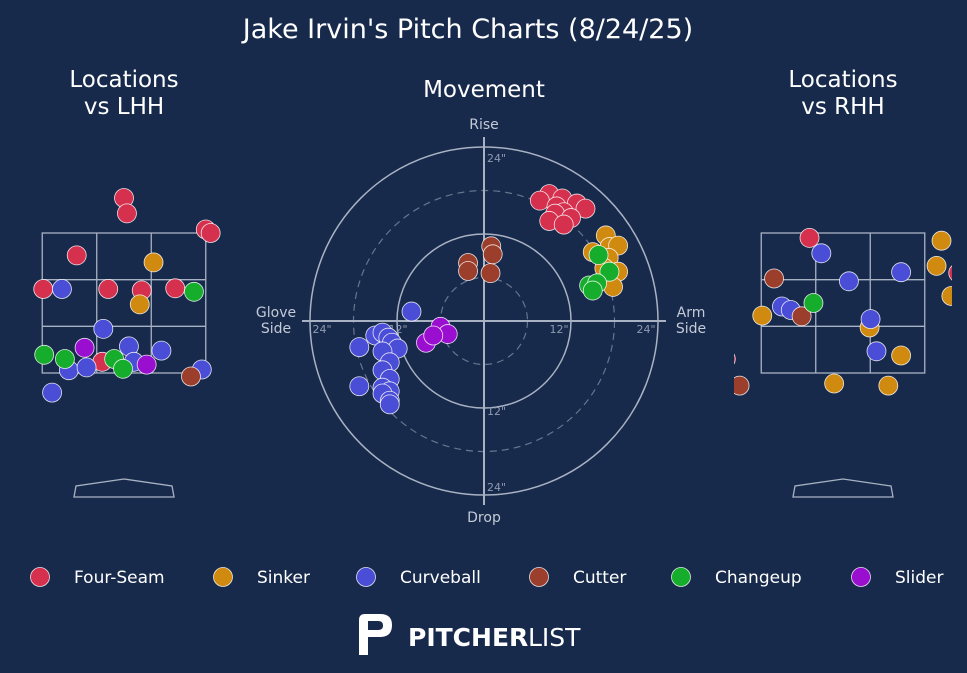 The image size is (967, 673). What do you see at coordinates (539, 577) in the screenshot?
I see `legend-marker-cutter` at bounding box center [539, 577].